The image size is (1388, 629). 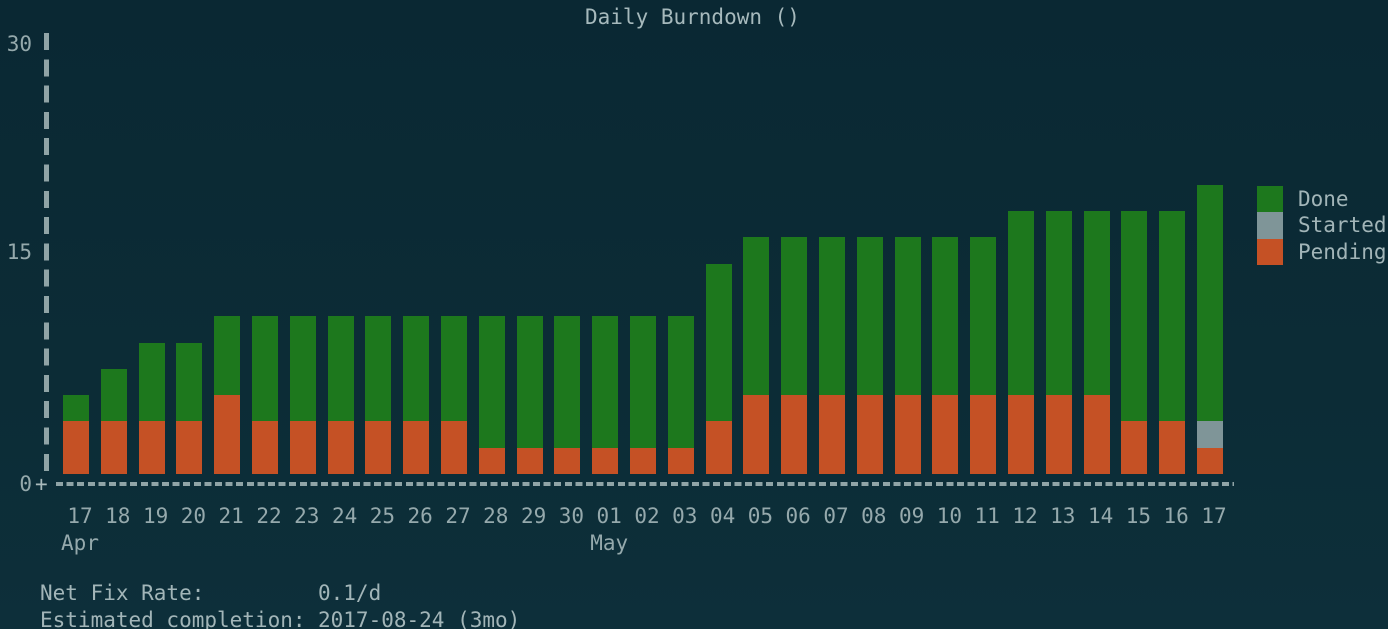 I want to click on x-tick-label: 16, so click(x=1176, y=516).